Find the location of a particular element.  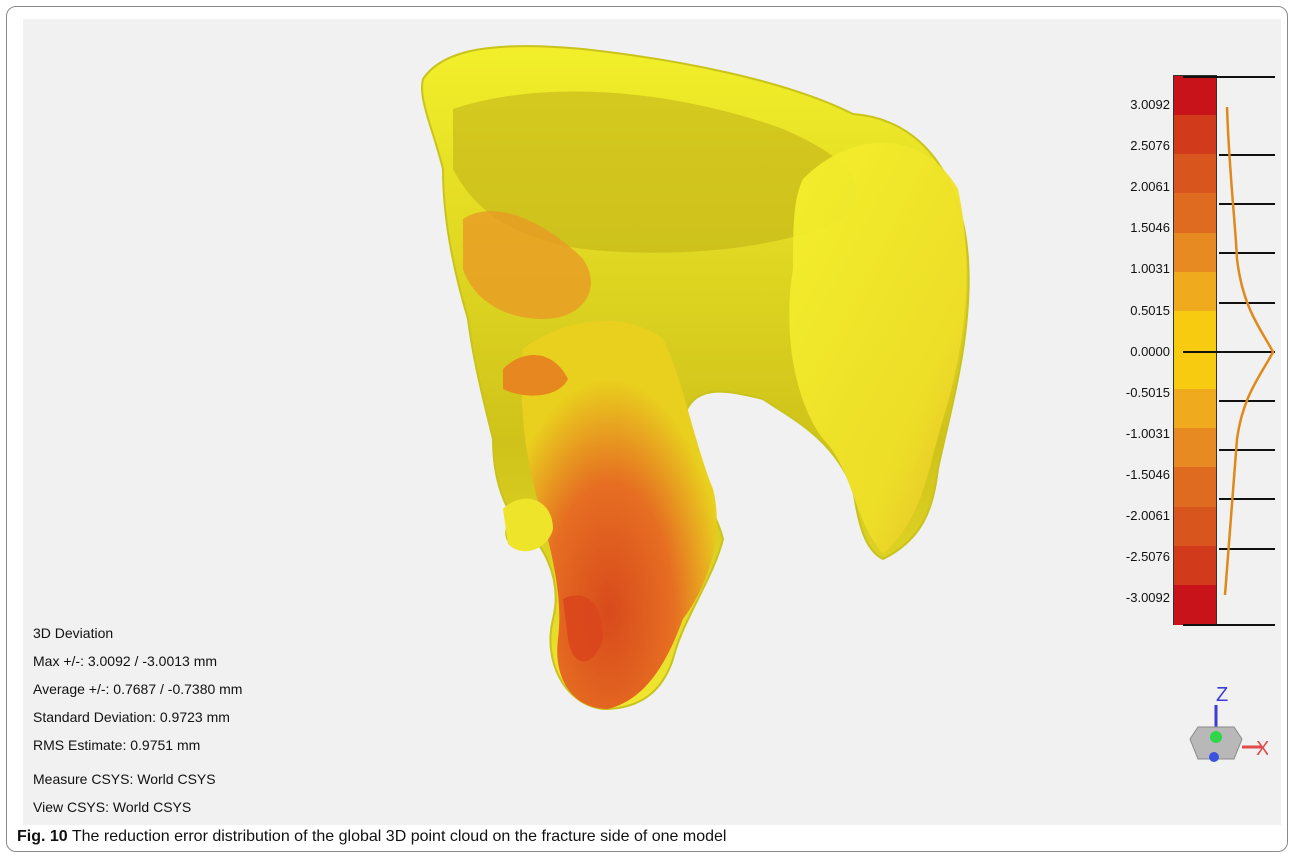

stats-average: Average +/-: 0.7687 / -0.7380 mm is located at coordinates (138, 689).